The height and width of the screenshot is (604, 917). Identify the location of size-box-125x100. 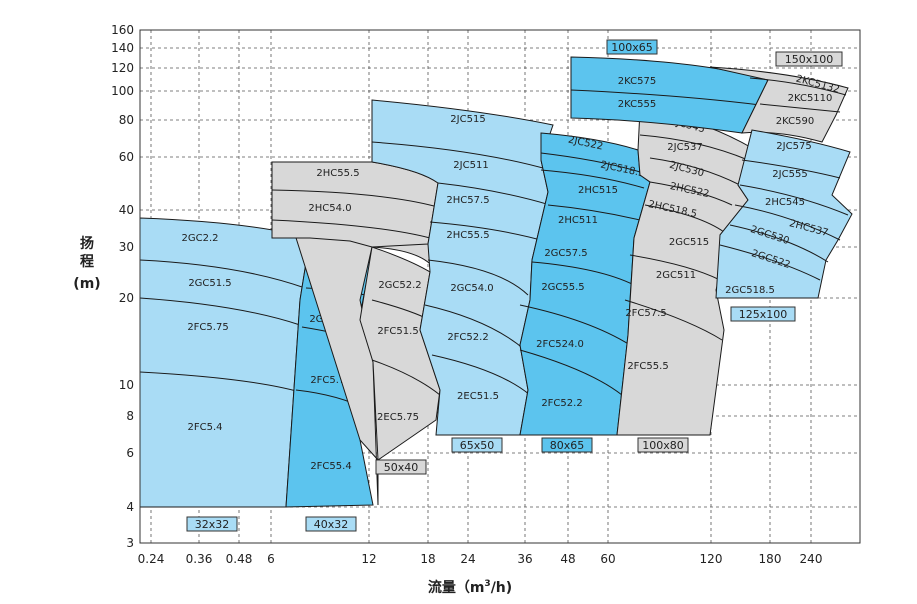
(763, 314).